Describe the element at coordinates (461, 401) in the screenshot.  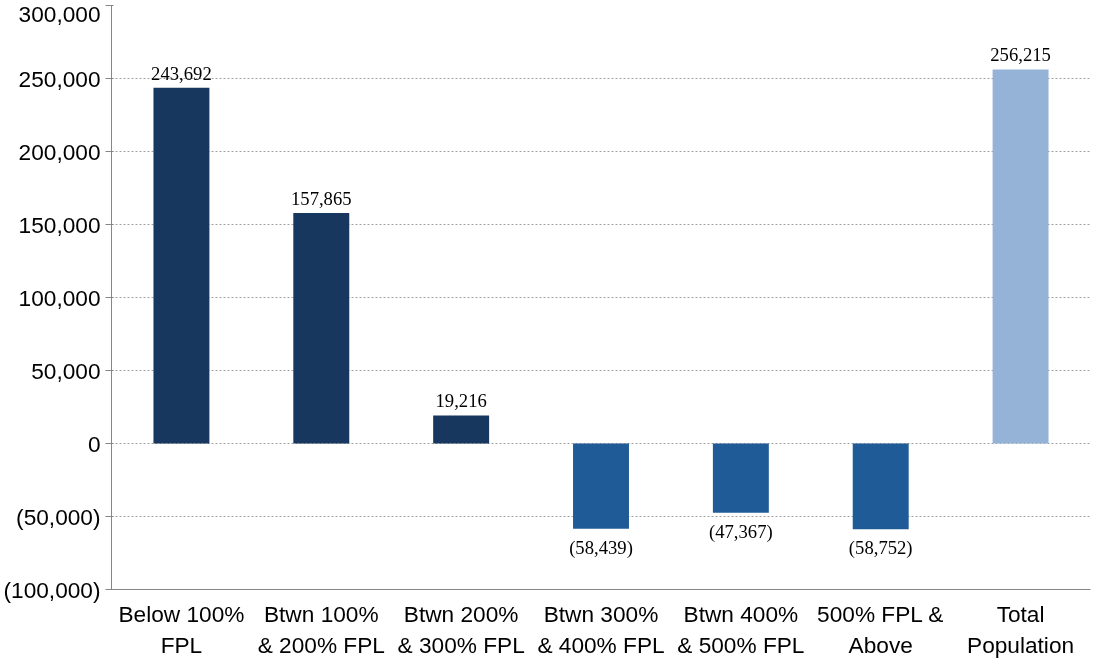
I see `data-label: 19,216` at that location.